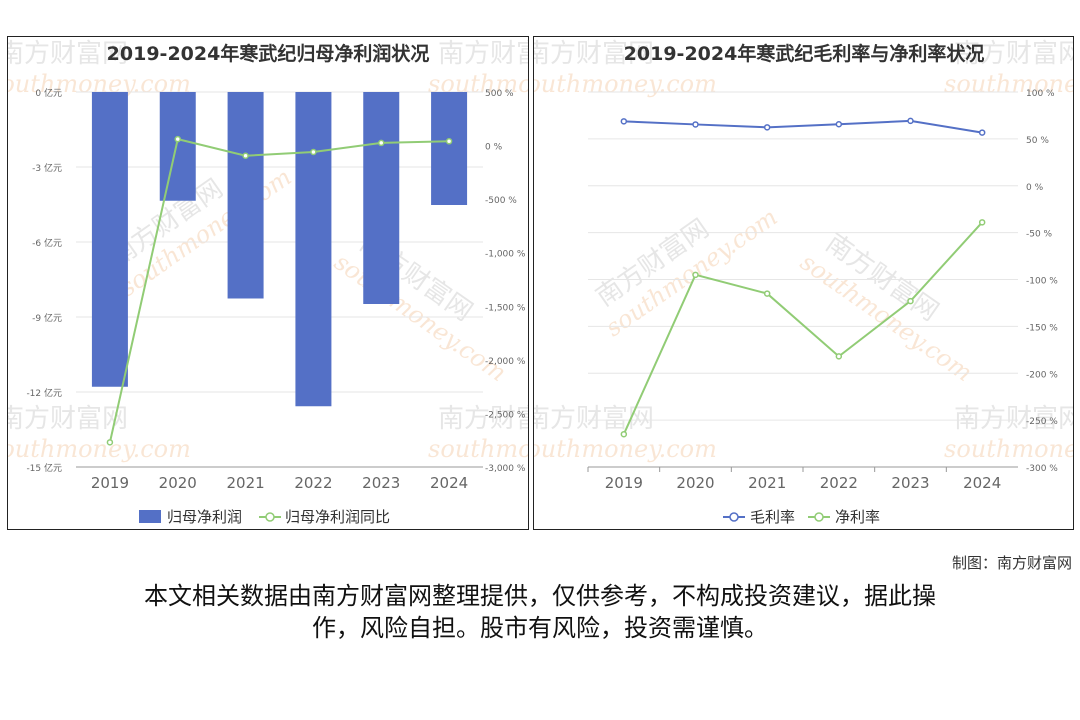 The image size is (1080, 720). I want to click on bar-2021, so click(245, 195).